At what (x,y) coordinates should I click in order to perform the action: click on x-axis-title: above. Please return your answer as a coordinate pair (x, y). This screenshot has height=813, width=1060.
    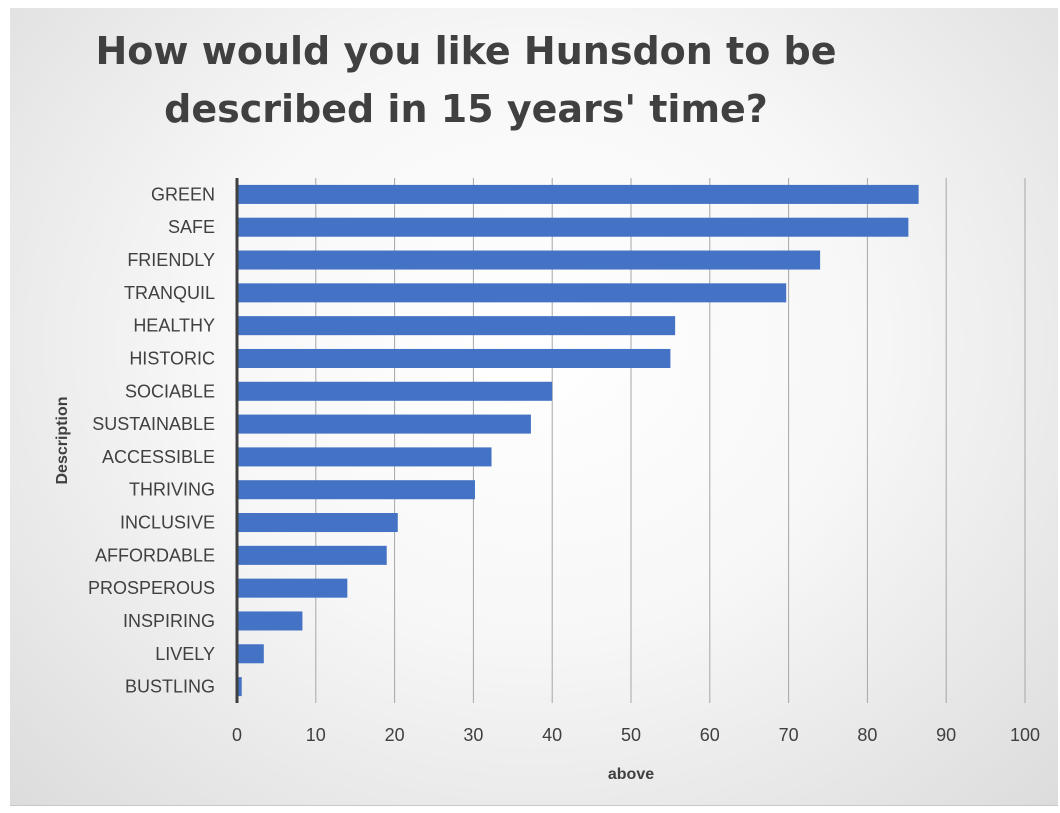
    Looking at the image, I should click on (631, 774).